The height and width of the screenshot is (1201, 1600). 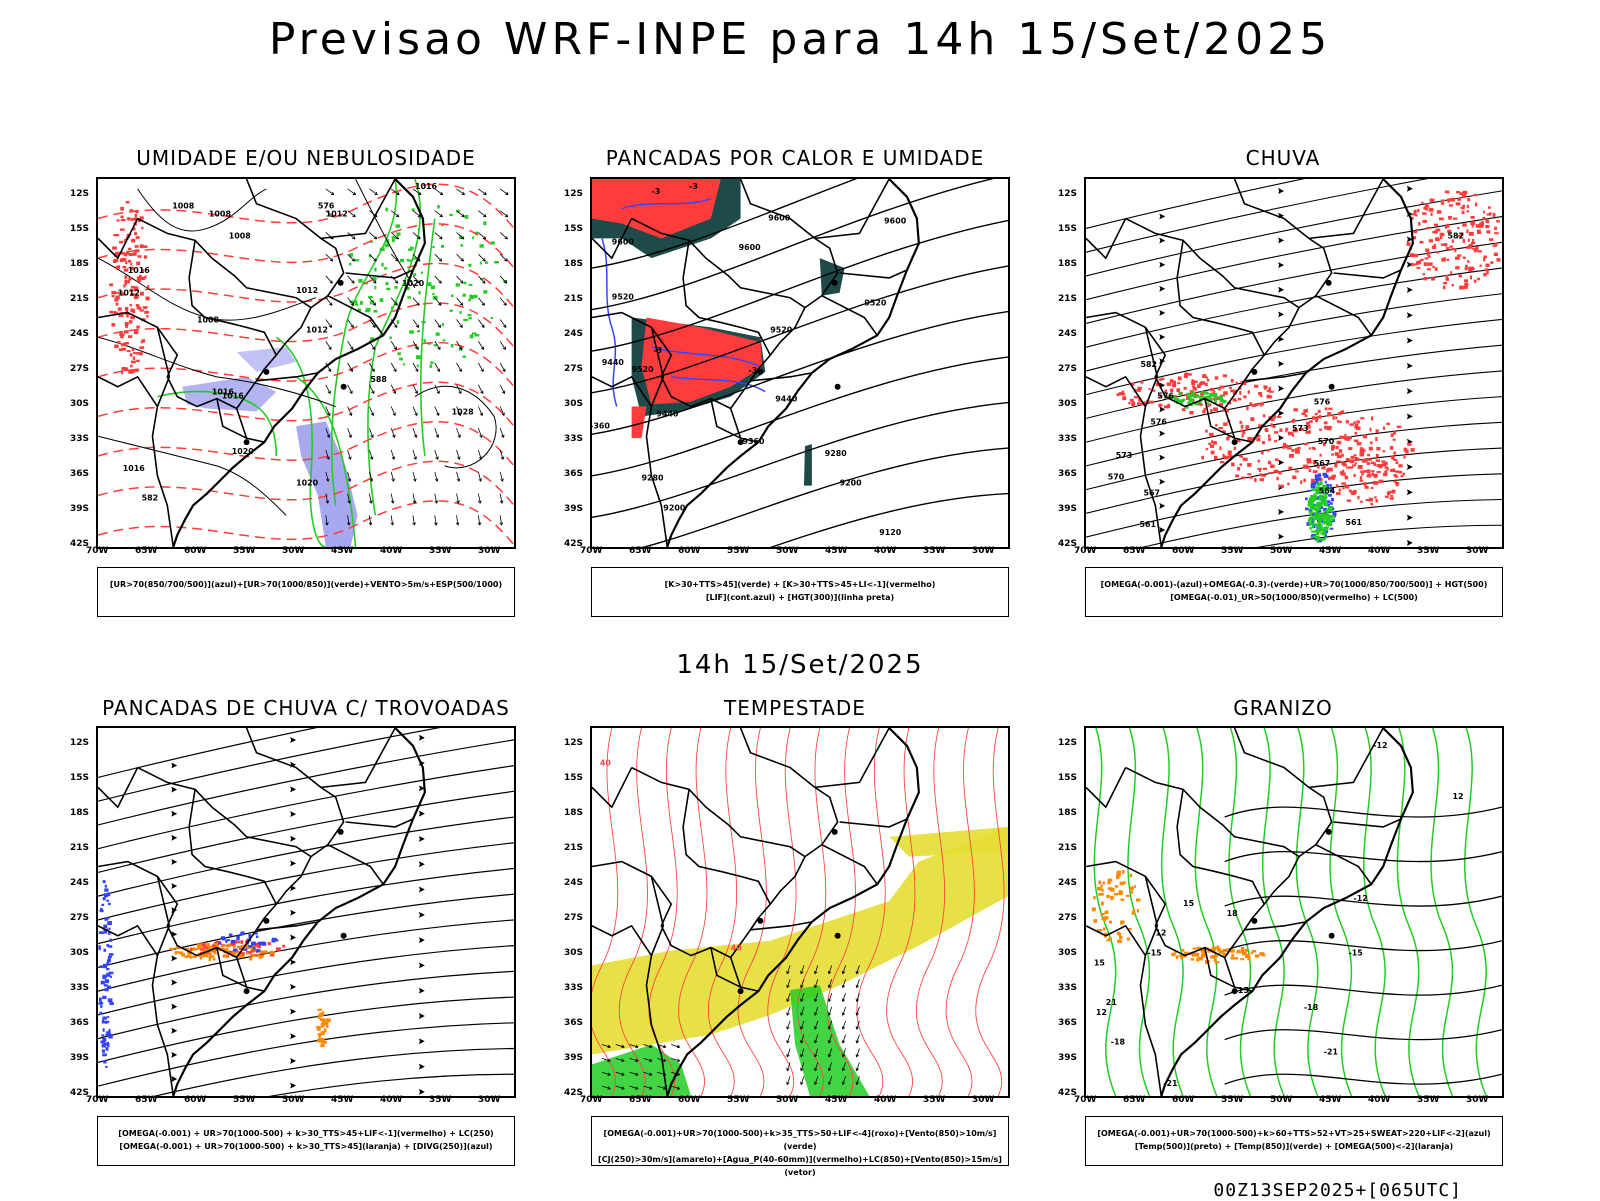 I want to click on lifted-index-contours-line, so click(x=706, y=357).